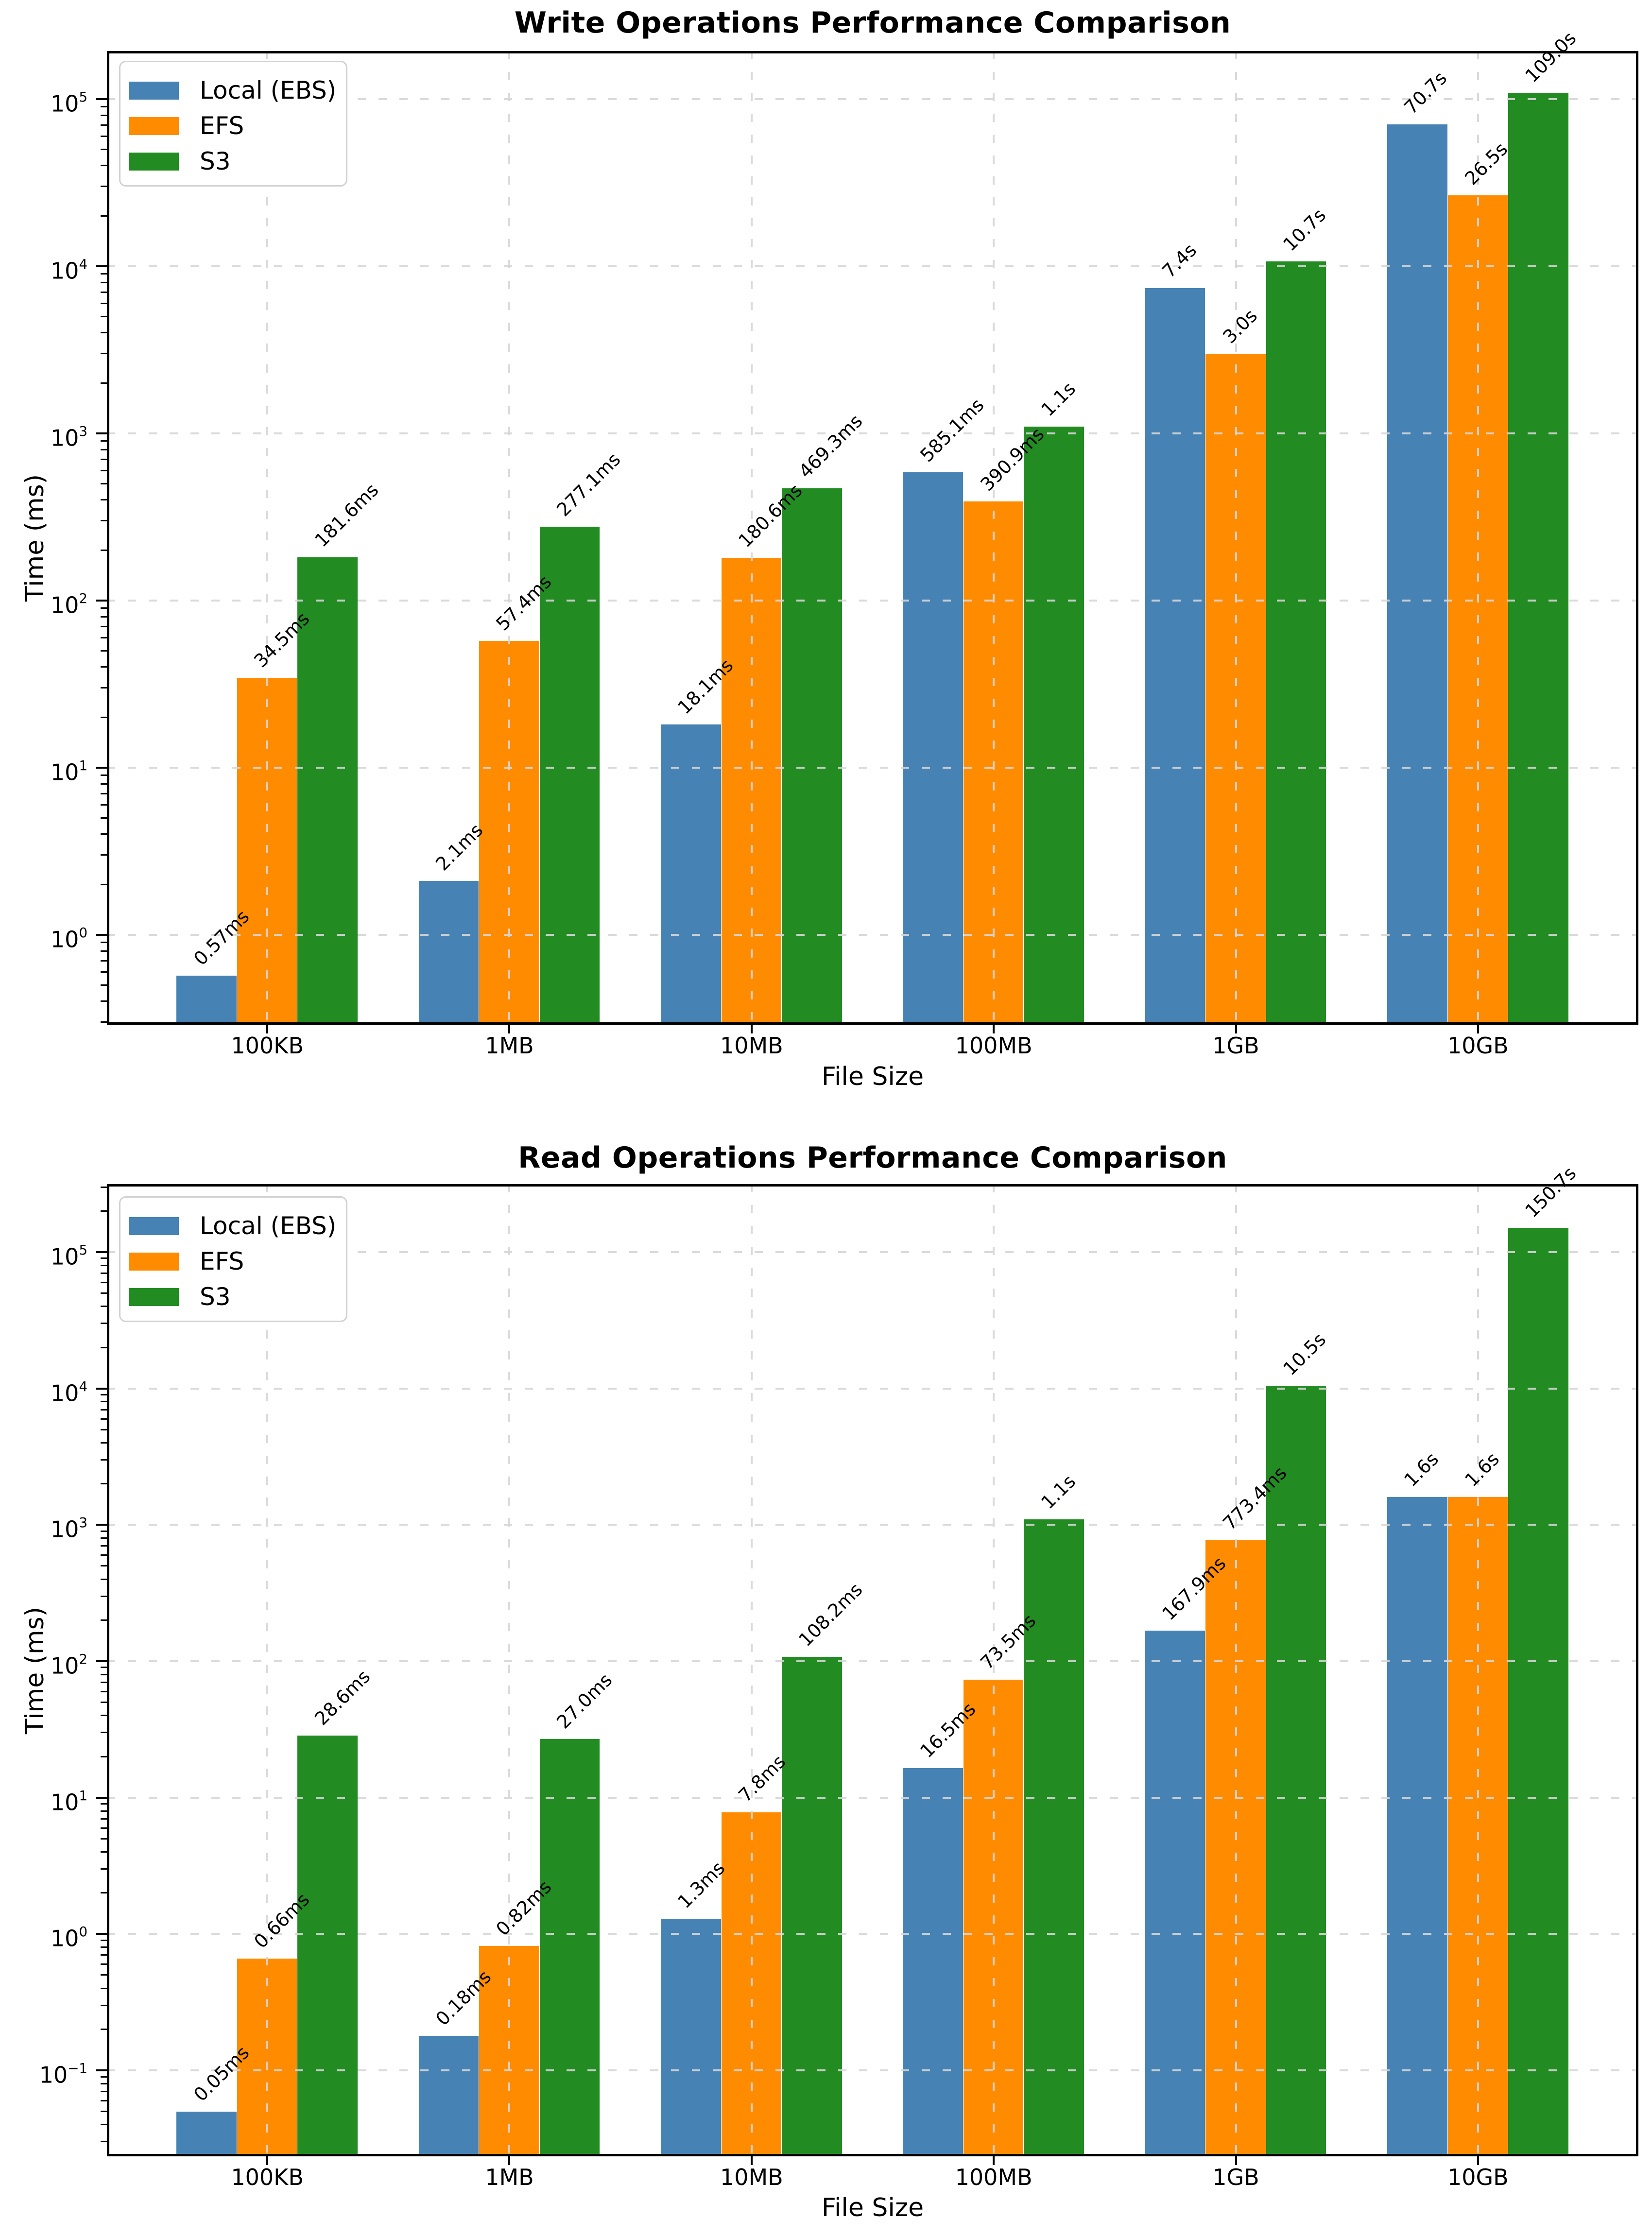 The width and height of the screenshot is (1652, 2237). What do you see at coordinates (69, 1529) in the screenshot?
I see `y-tick-label: 10³` at bounding box center [69, 1529].